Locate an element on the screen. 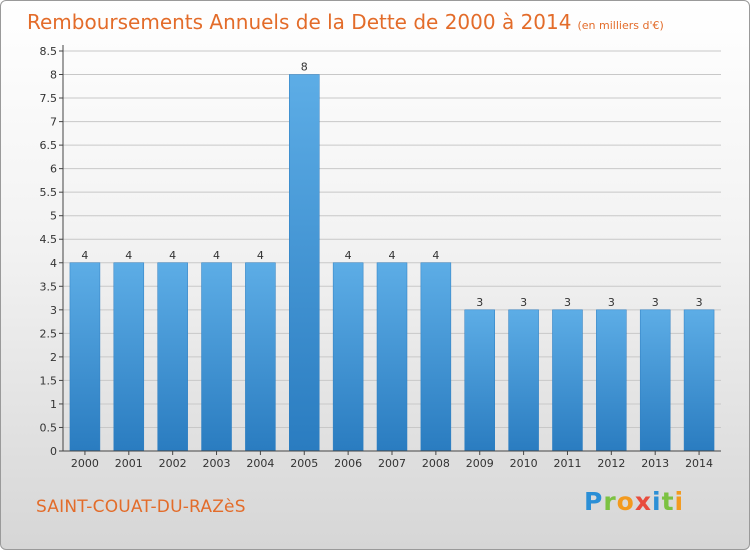 The width and height of the screenshot is (750, 550). y-tick-label: 0.5 is located at coordinates (49, 427).